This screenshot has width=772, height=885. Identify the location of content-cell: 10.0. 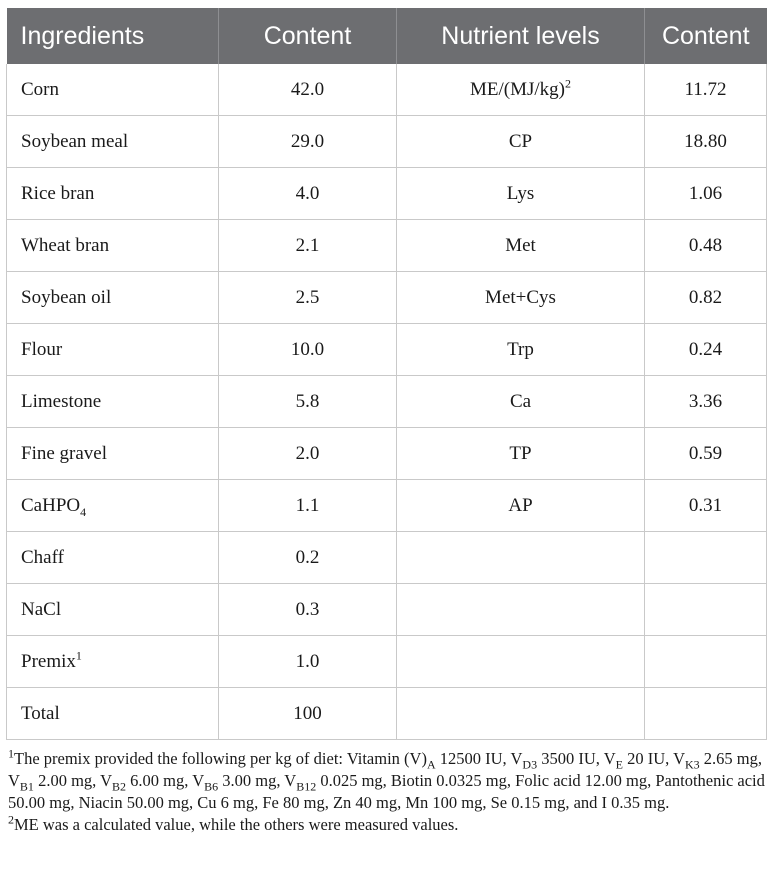
(307, 349).